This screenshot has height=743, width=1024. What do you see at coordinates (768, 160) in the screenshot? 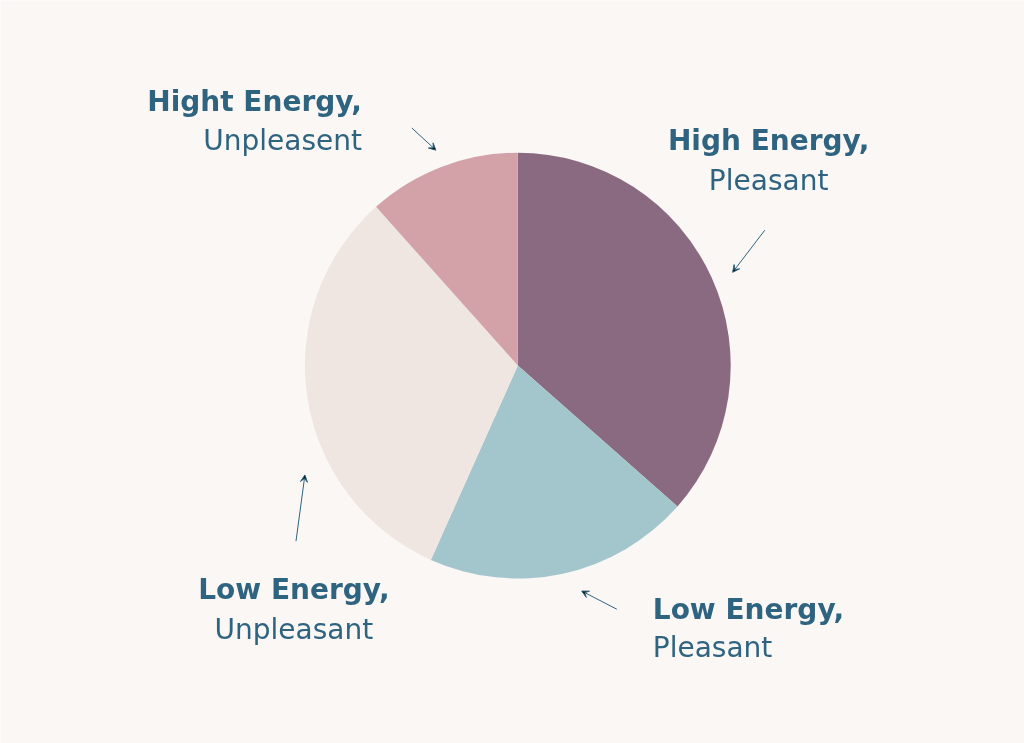
I see `slice-label: High Energy, Pleasant` at bounding box center [768, 160].